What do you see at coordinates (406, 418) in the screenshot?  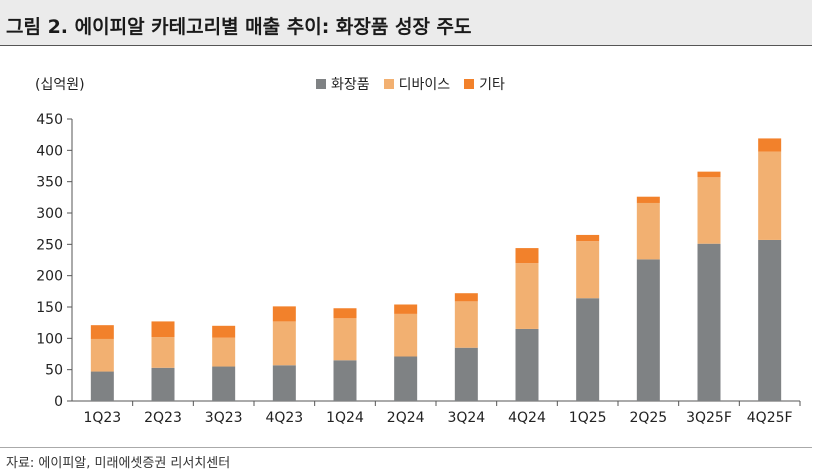 I see `x-tick-label: 2Q24` at bounding box center [406, 418].